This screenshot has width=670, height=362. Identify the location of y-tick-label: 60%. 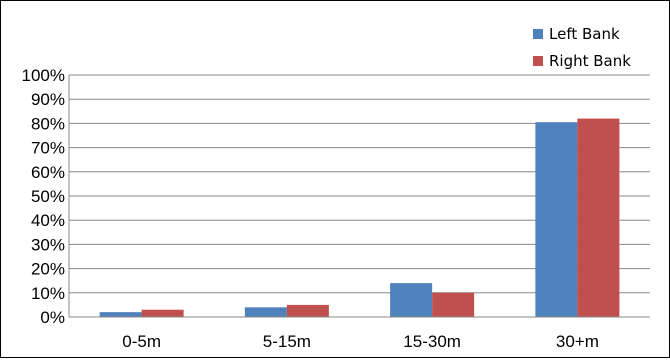
(48, 172).